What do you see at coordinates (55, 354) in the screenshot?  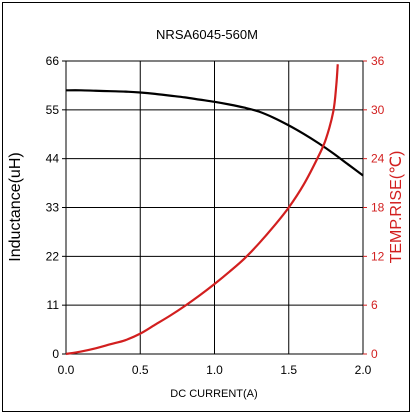 I see `y-left-tick-label: 0` at bounding box center [55, 354].